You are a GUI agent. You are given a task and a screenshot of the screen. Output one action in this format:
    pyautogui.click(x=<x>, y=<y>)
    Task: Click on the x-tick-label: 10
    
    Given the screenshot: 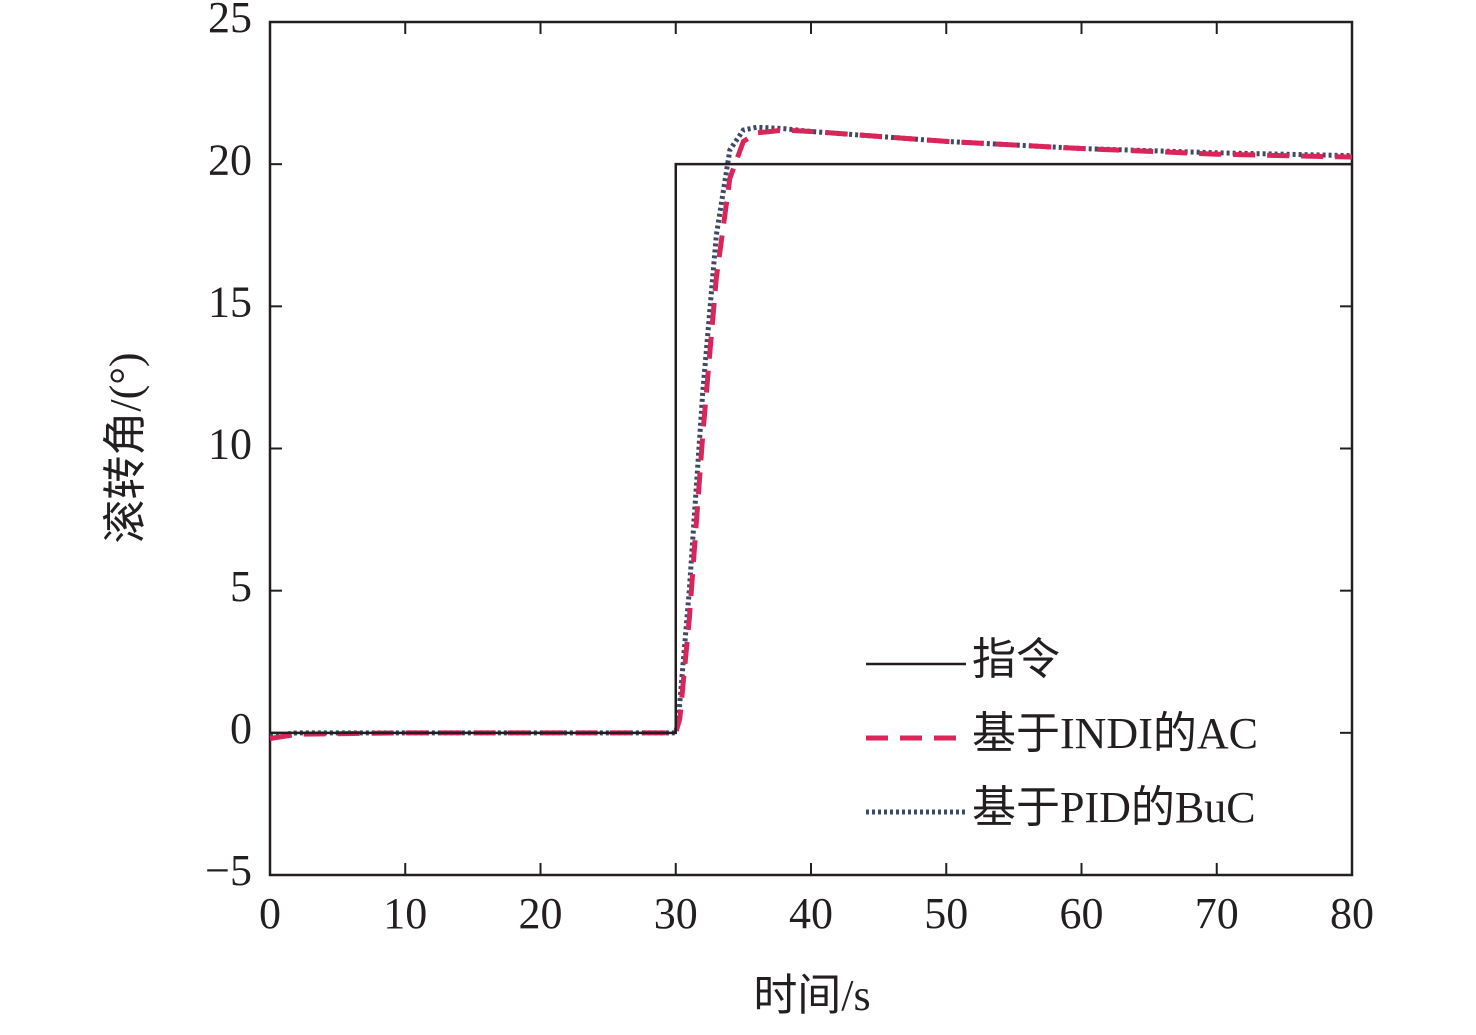 What is the action you would take?
    pyautogui.click(x=405, y=913)
    